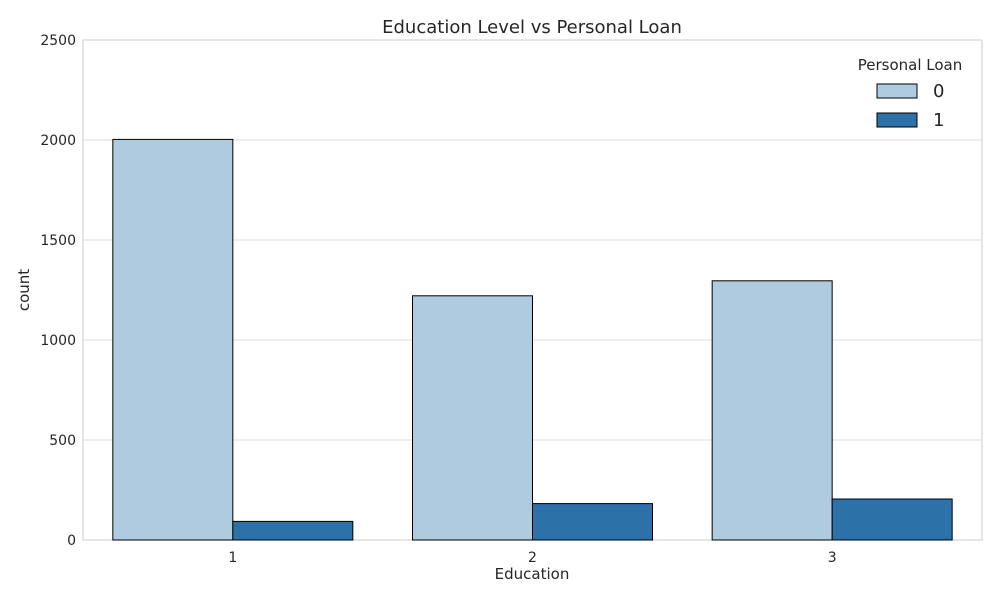 The height and width of the screenshot is (600, 1000). I want to click on x-tick-label: 1, so click(232, 558).